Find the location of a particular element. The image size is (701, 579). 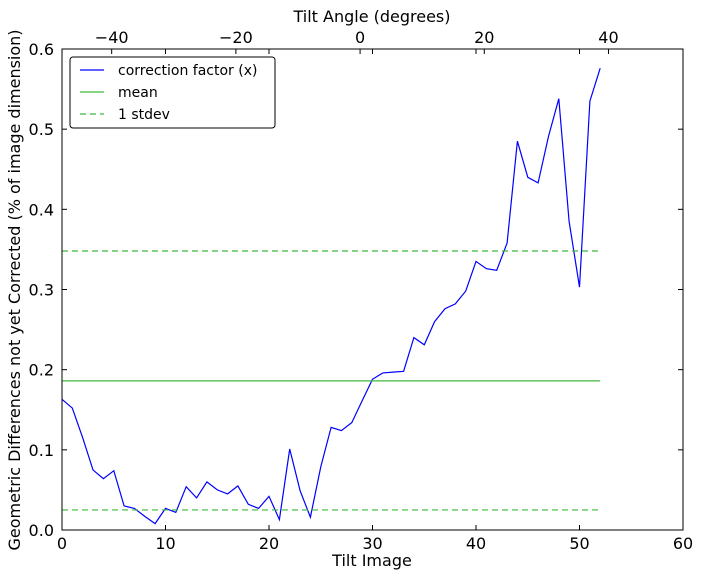

legend-box is located at coordinates (172, 92).